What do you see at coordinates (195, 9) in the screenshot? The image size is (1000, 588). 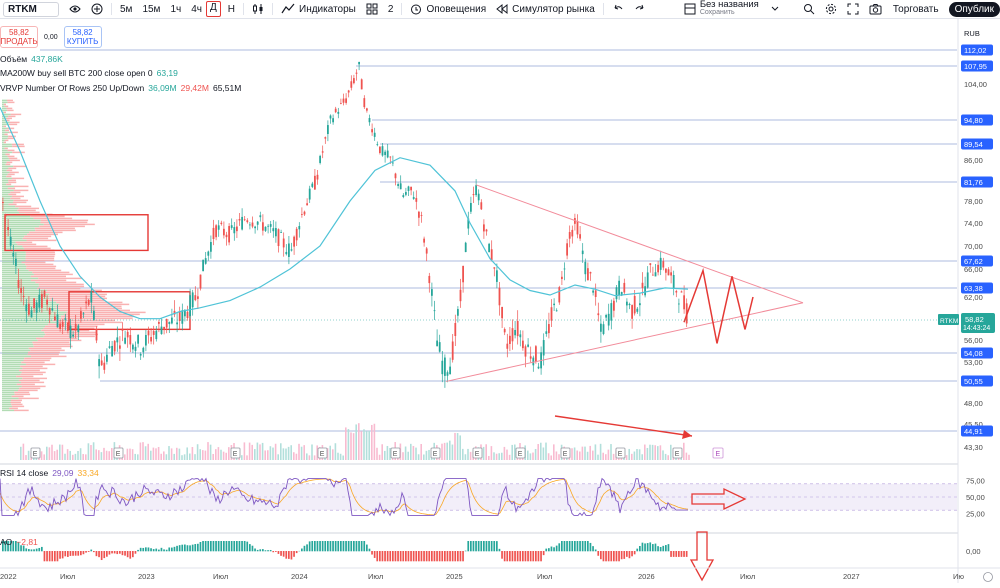 I see `timeframe-4h: 4ч` at bounding box center [195, 9].